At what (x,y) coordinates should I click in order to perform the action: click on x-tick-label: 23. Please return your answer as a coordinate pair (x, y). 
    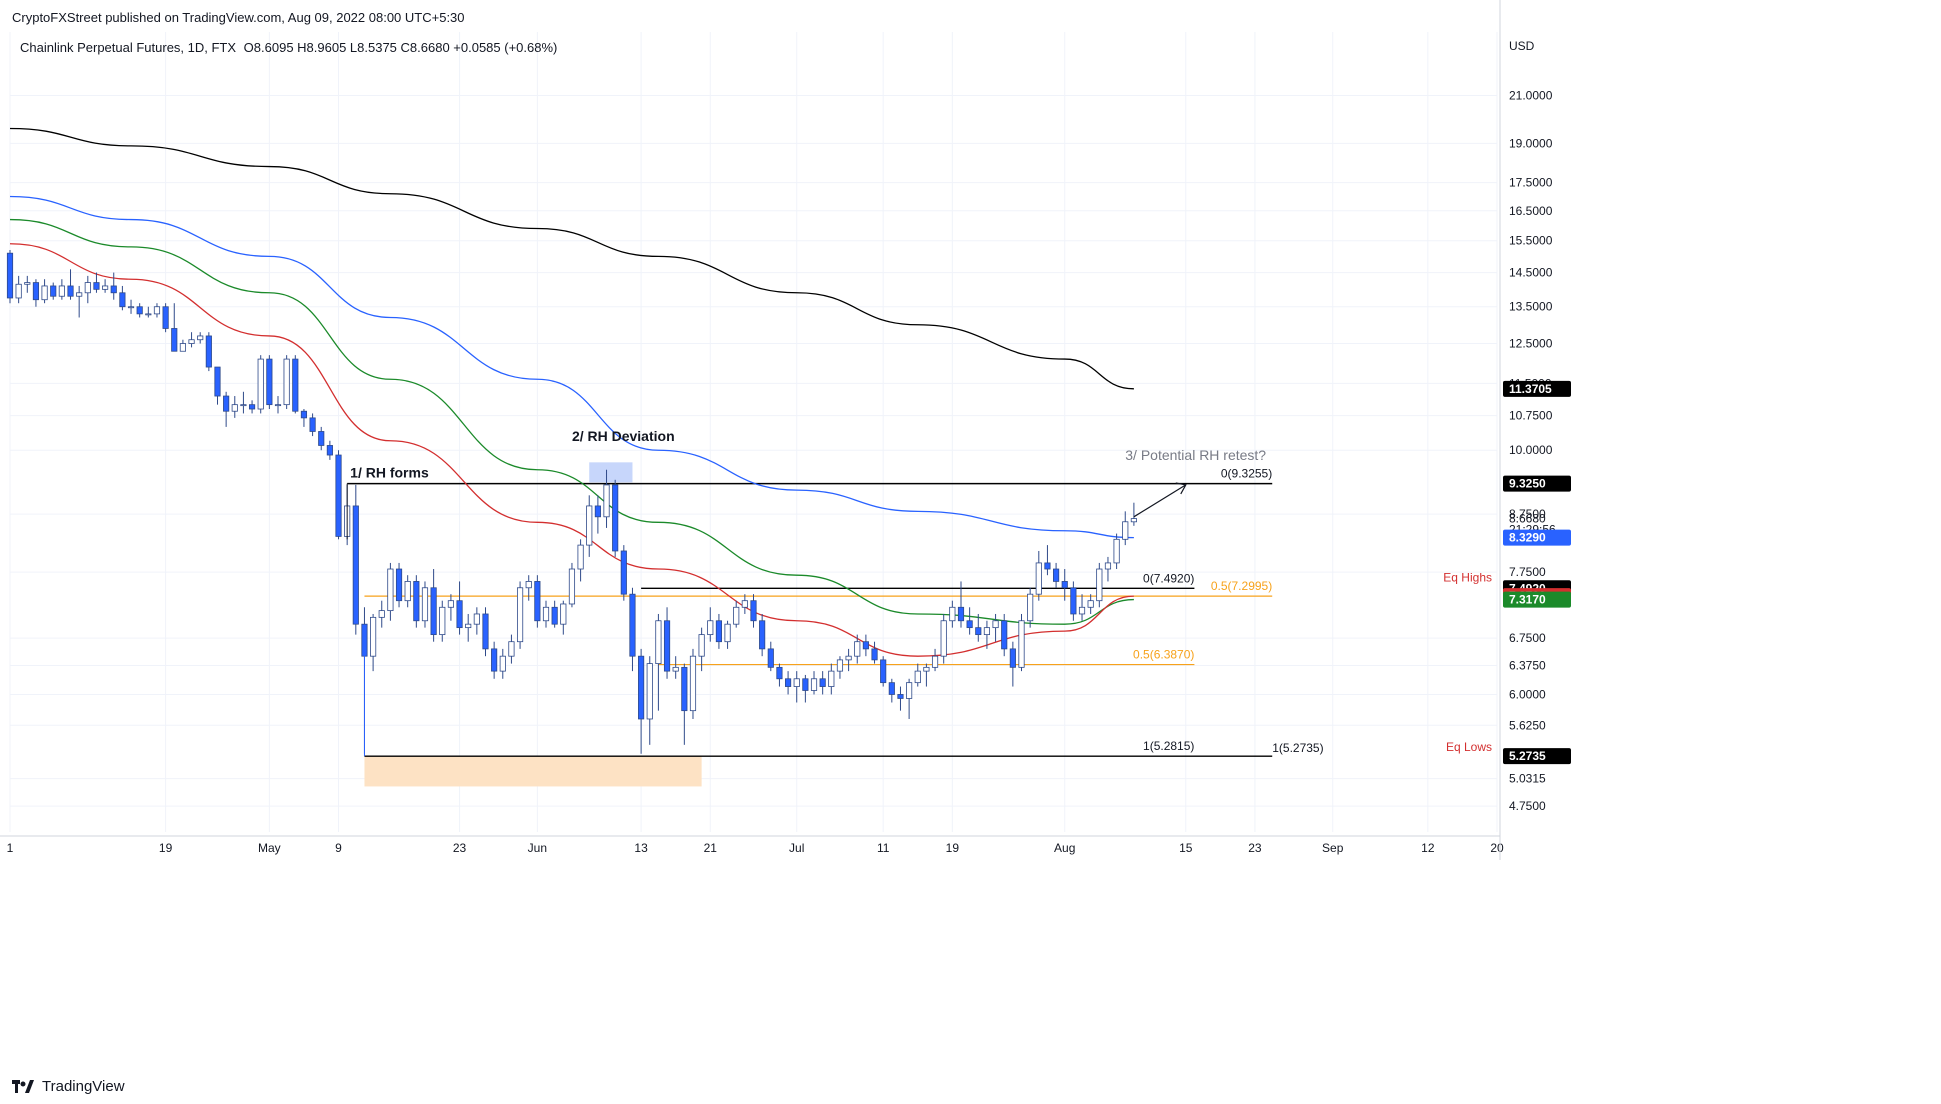
    Looking at the image, I should click on (460, 848).